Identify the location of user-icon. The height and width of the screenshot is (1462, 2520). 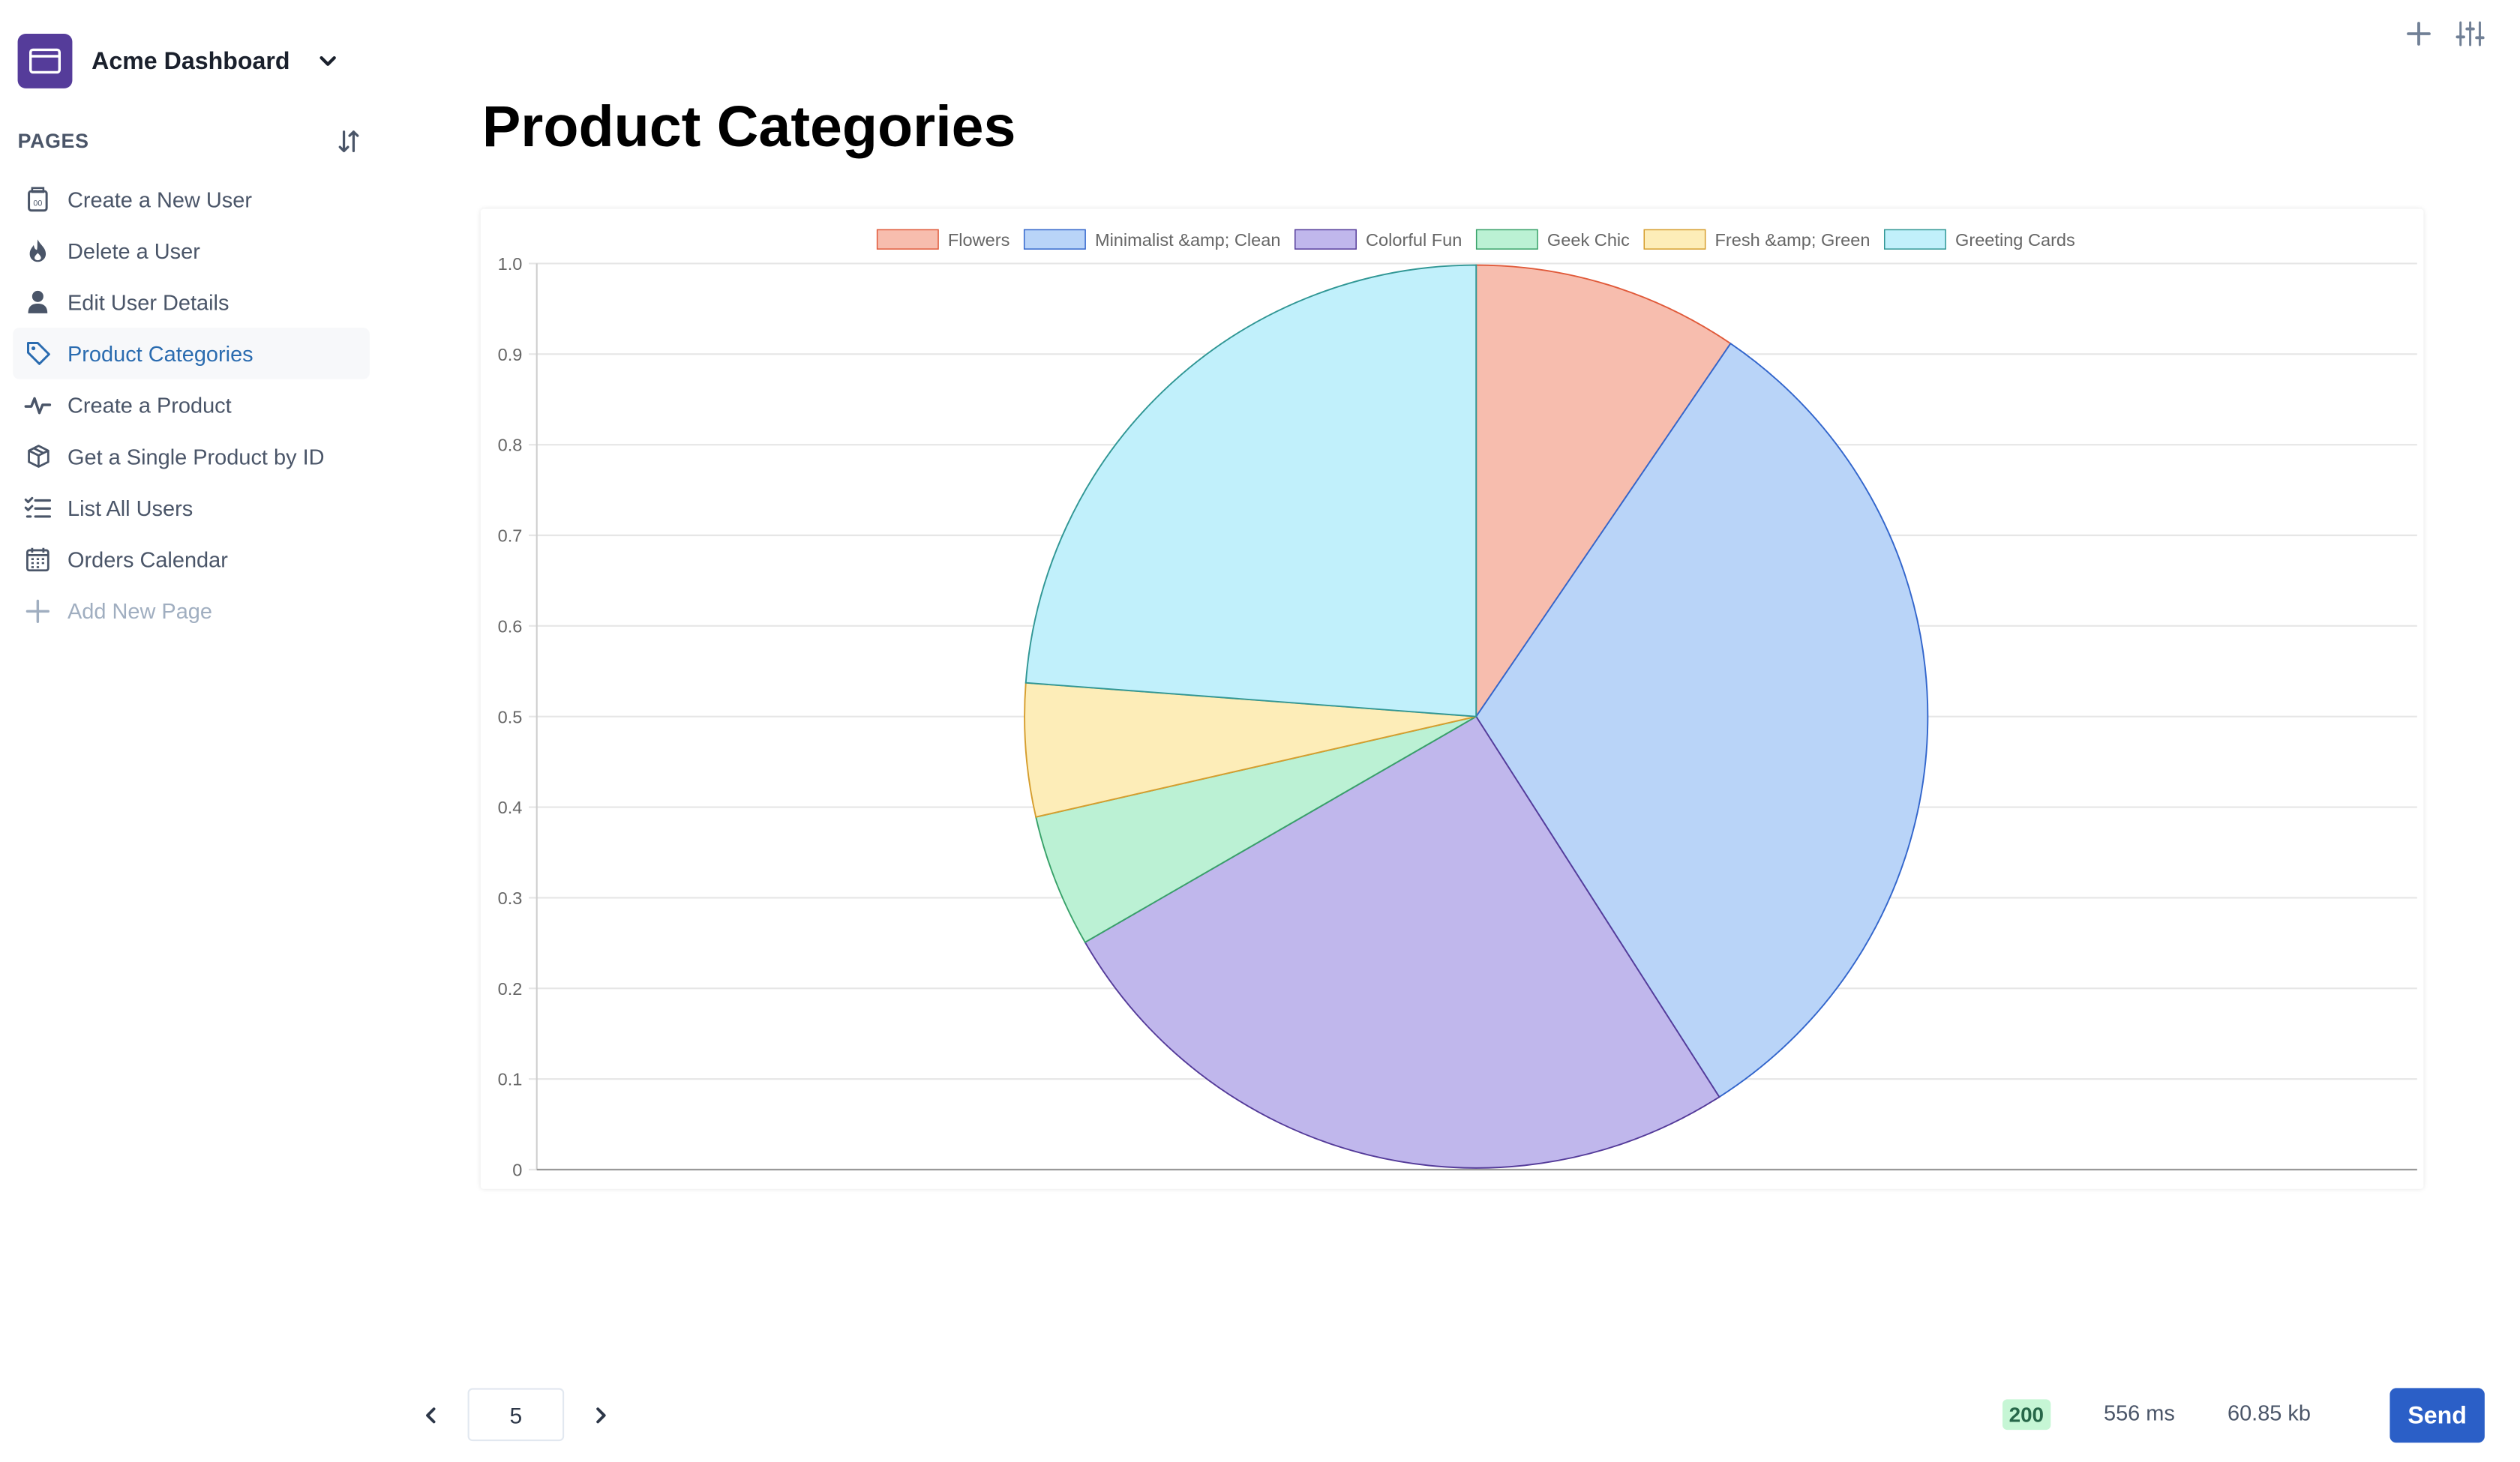
(37, 302).